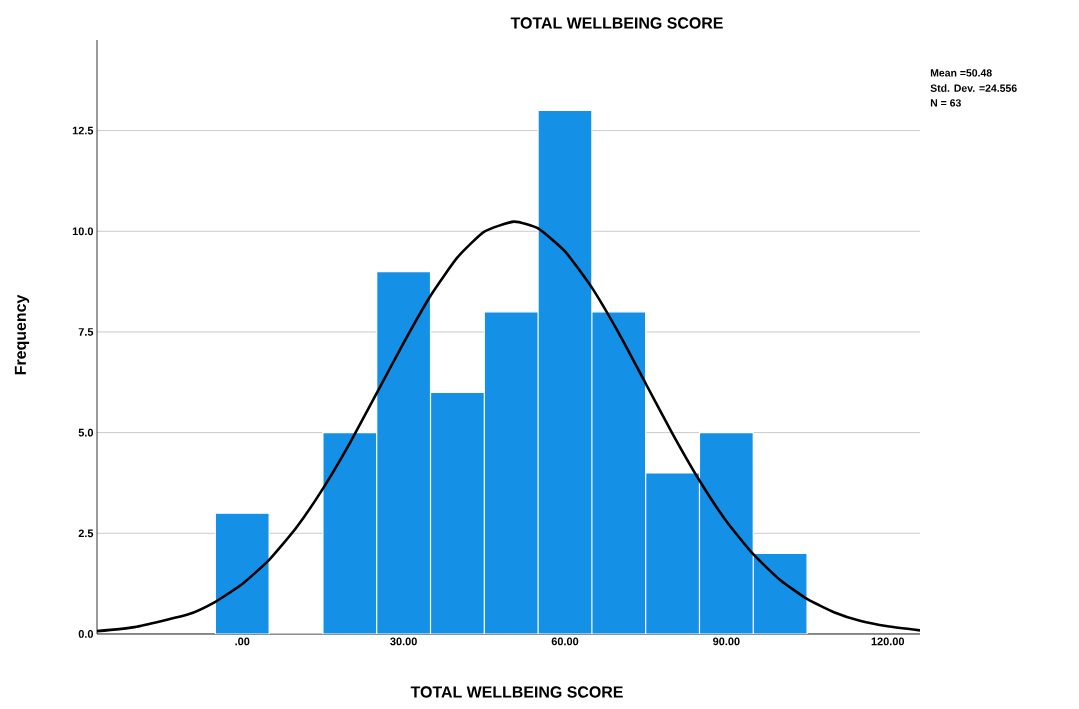 Image resolution: width=1079 pixels, height=709 pixels. I want to click on text: Std. Dev. =24.556, so click(973, 88).